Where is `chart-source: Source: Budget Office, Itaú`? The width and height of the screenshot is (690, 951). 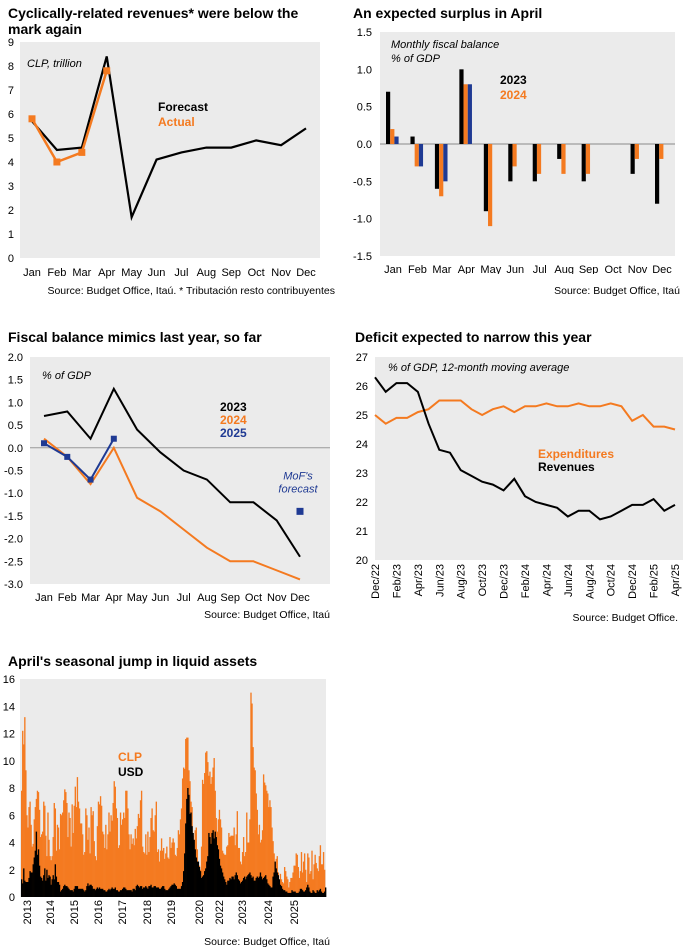
chart-source: Source: Budget Office, Itaú is located at coordinates (267, 615).